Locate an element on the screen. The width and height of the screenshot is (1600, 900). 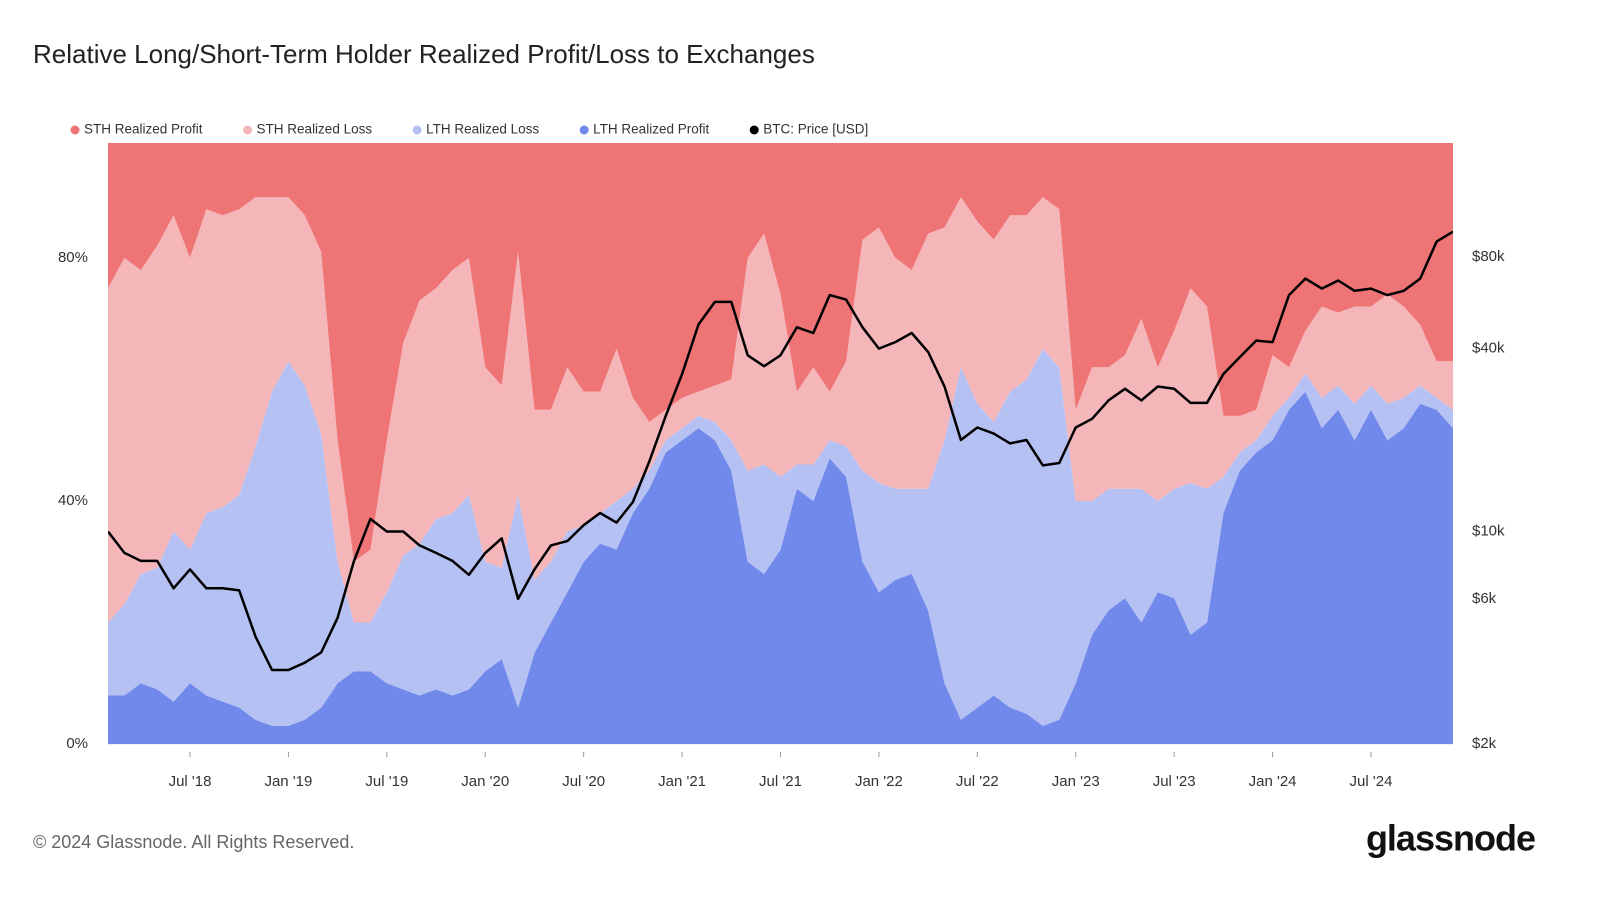
x-tick-label: Jul '18 is located at coordinates (190, 781).